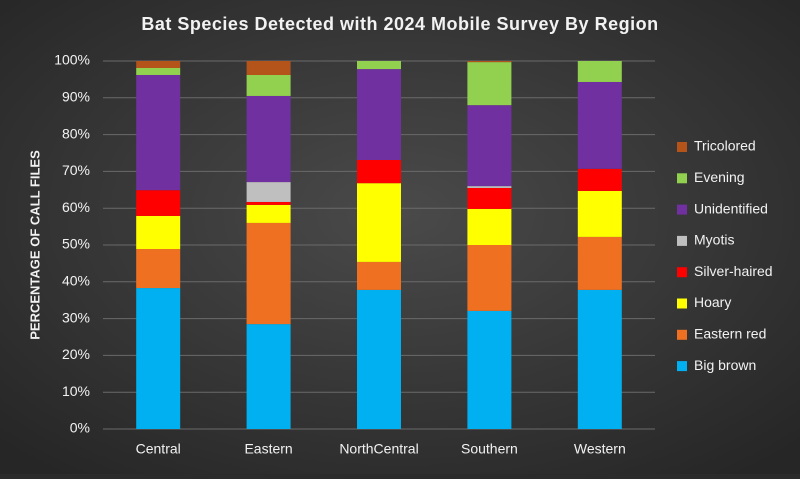 This screenshot has height=479, width=800. I want to click on y-tick-label: 10%, so click(76, 391).